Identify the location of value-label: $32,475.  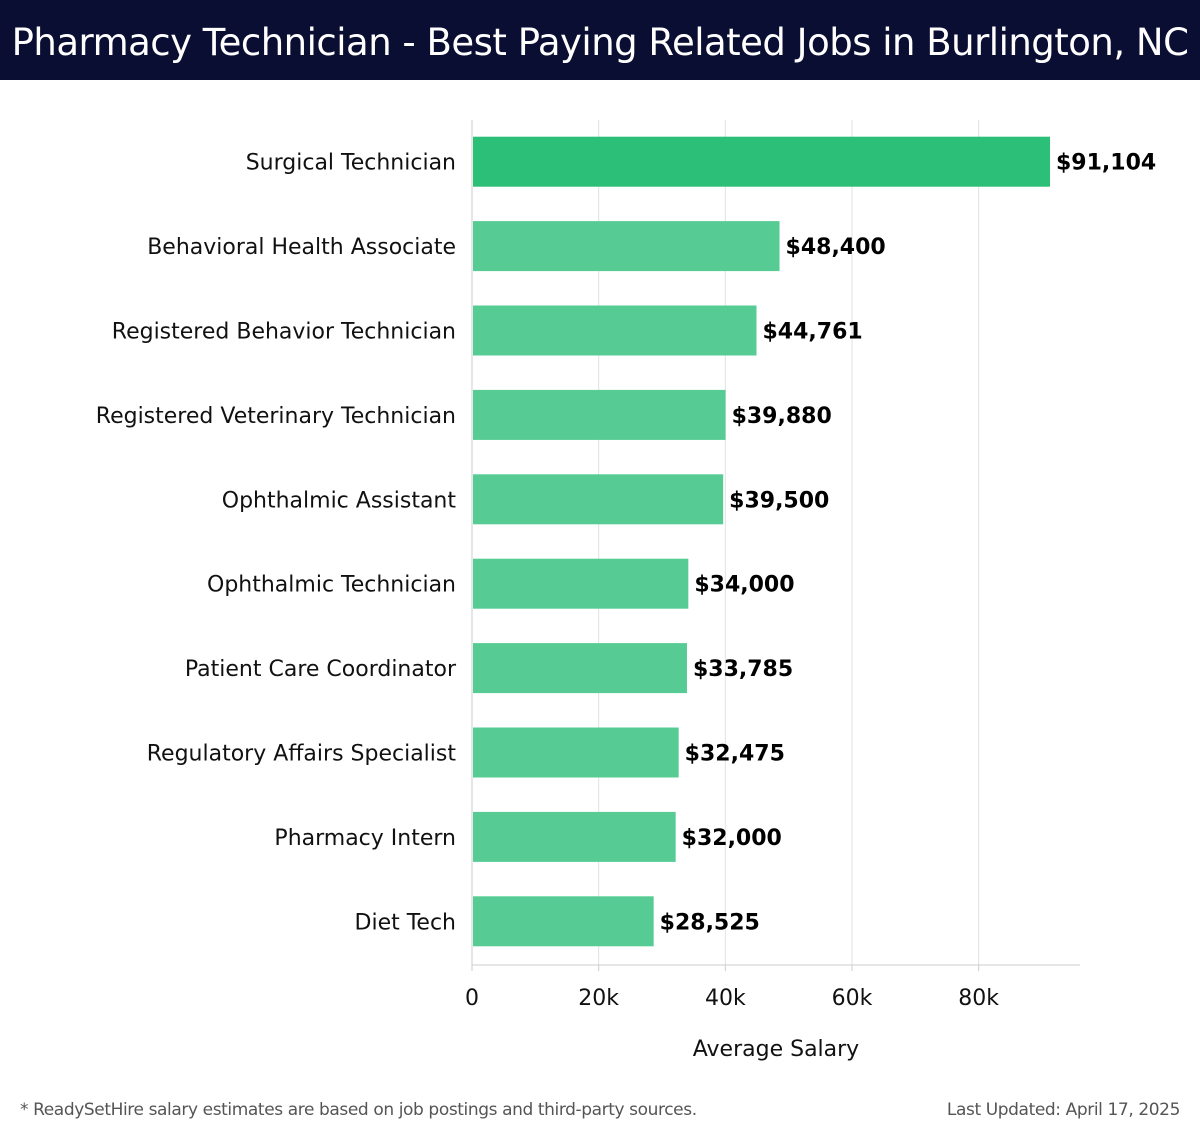
(735, 754).